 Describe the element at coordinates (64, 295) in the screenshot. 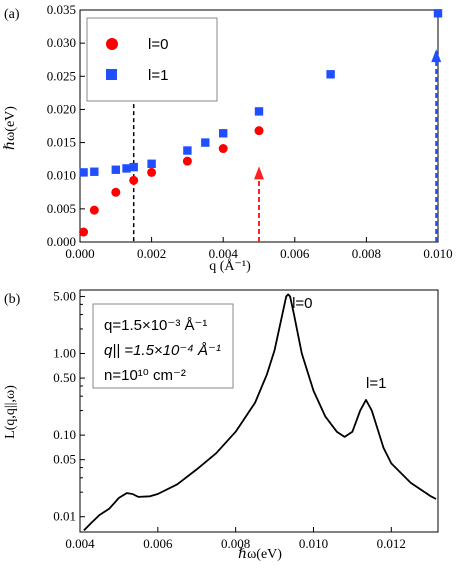

I see `b-y-tick-label: 5.00` at that location.